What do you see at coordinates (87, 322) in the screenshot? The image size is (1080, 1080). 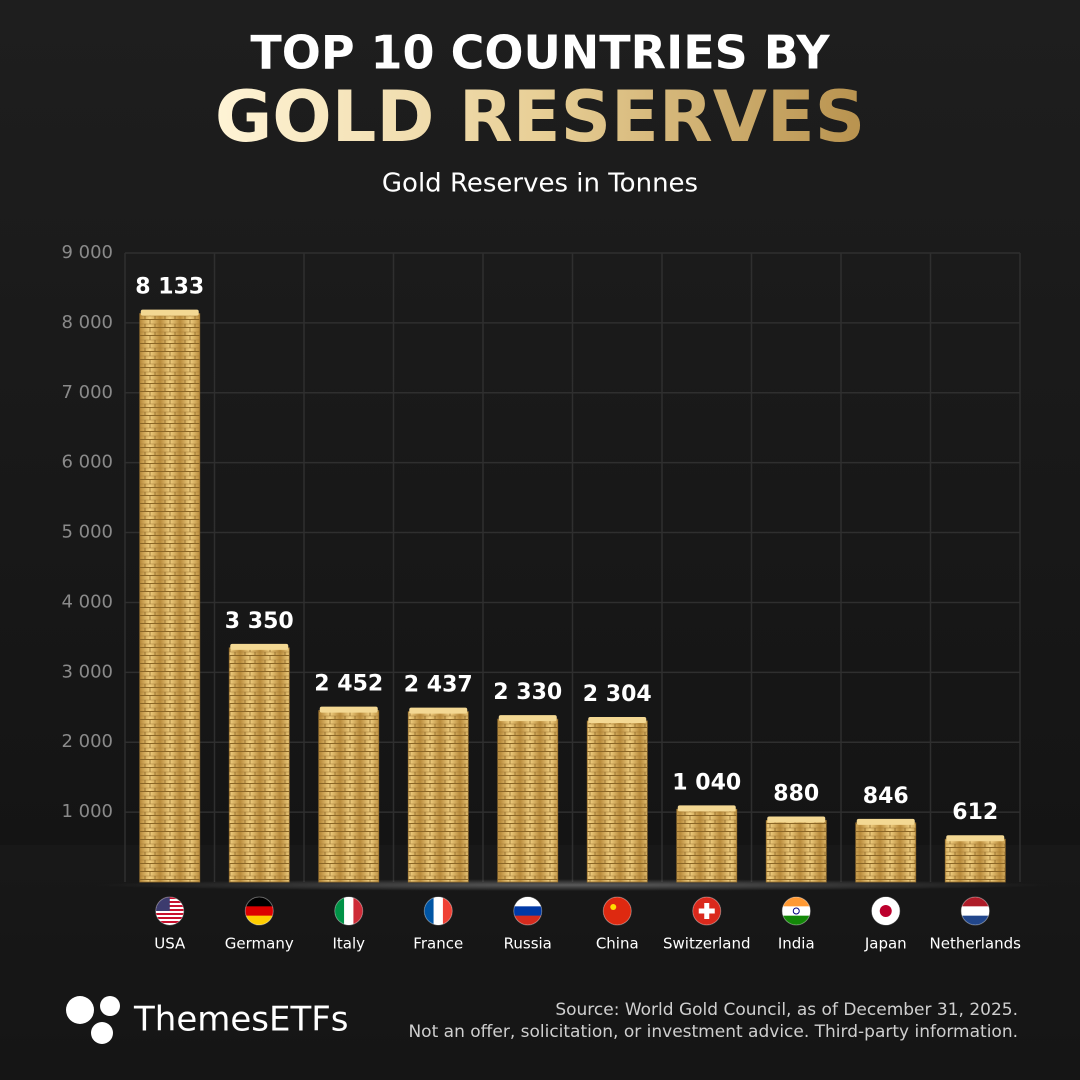 I see `y-tick-label: 8 000` at bounding box center [87, 322].